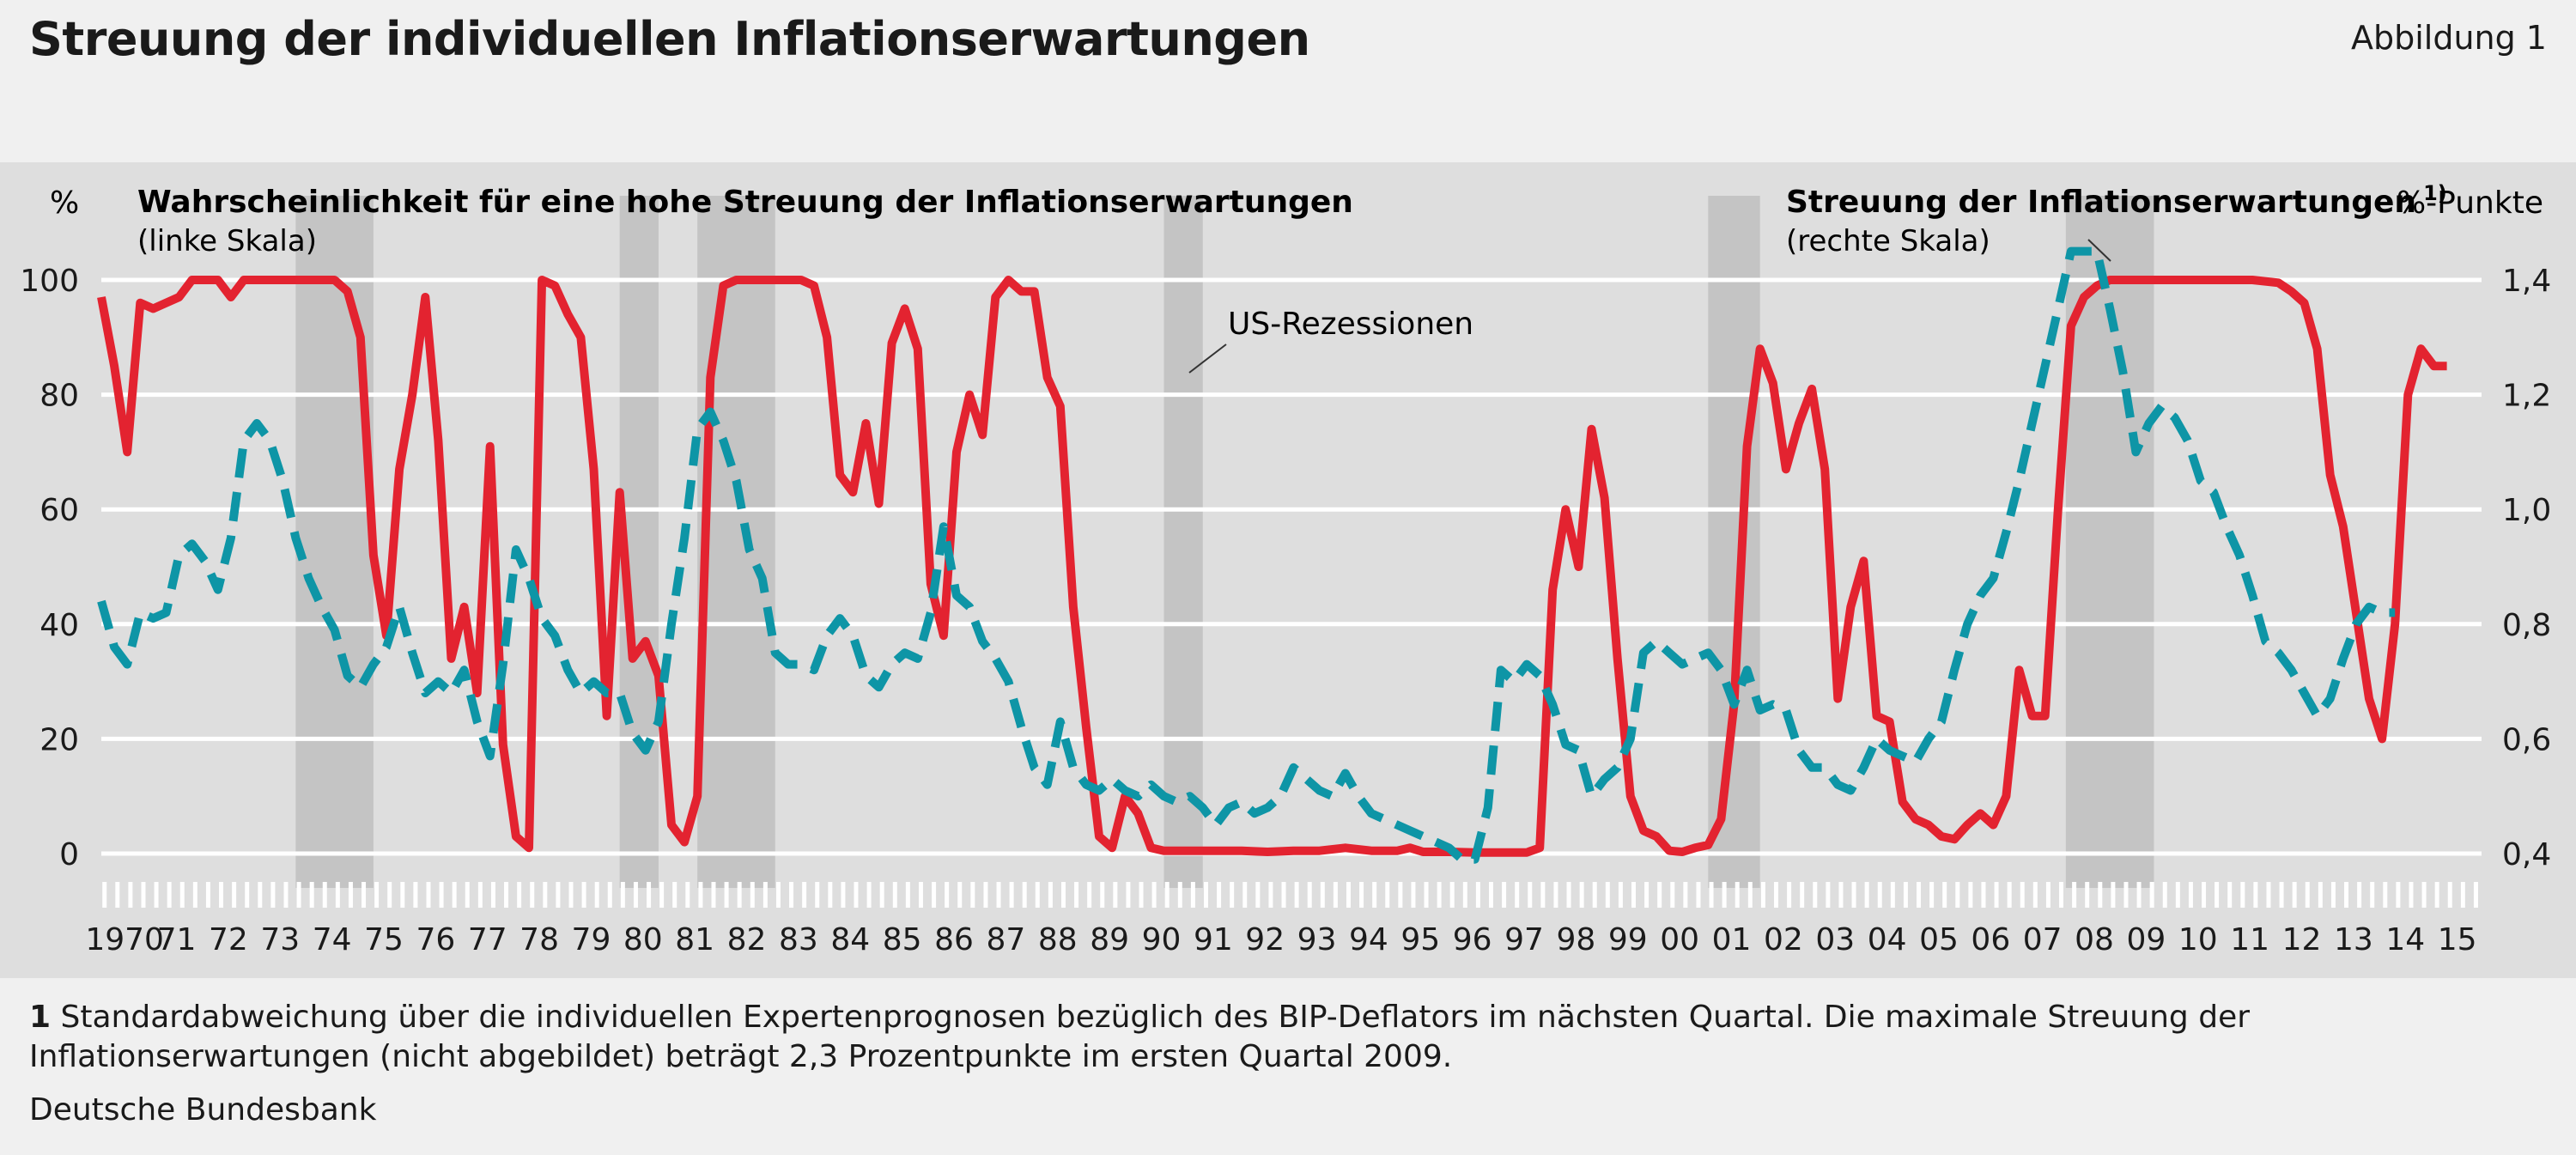  Describe the element at coordinates (59, 396) in the screenshot. I see `left-tick-label-4: 80` at that location.